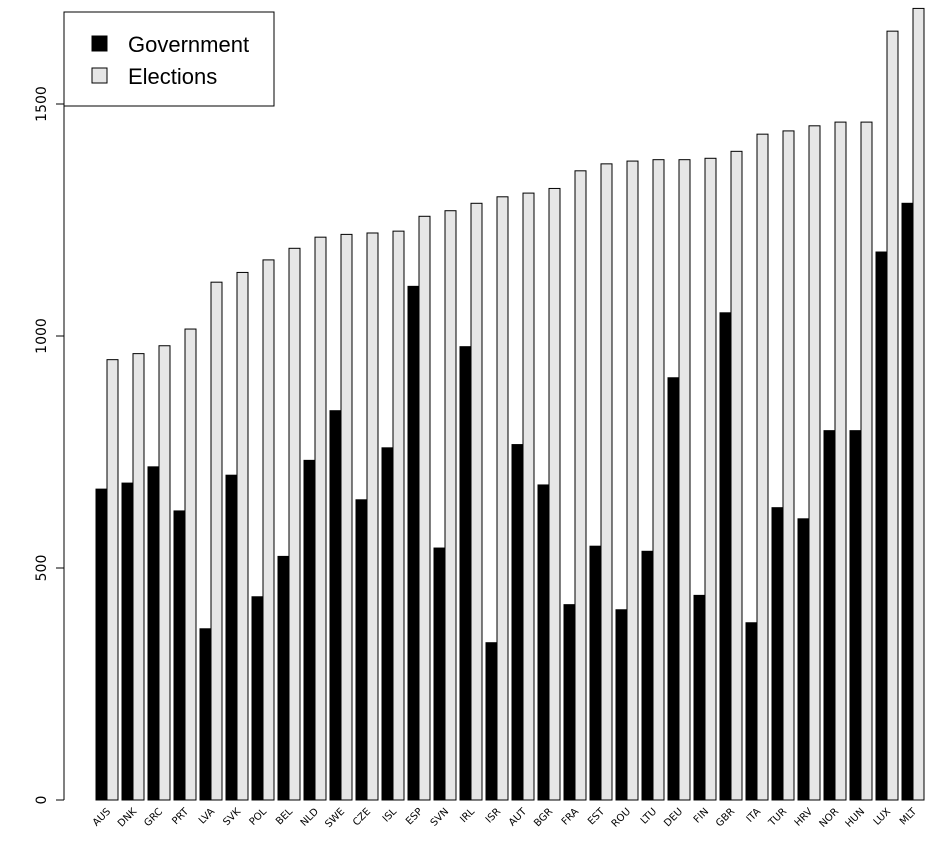 This screenshot has width=925, height=853. Describe the element at coordinates (172, 76) in the screenshot. I see `legend-label-elections: Elections` at that location.